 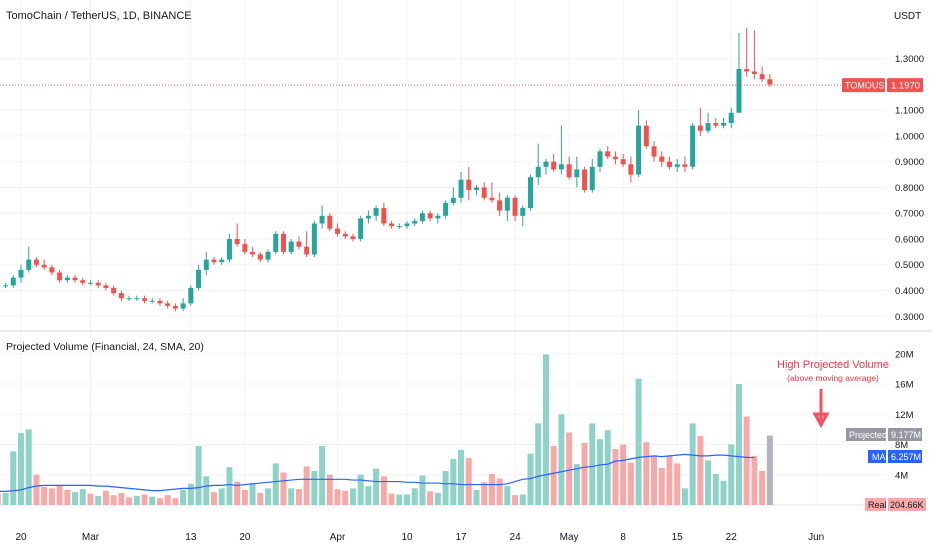 I want to click on time-tick-label: 22, so click(x=732, y=537).